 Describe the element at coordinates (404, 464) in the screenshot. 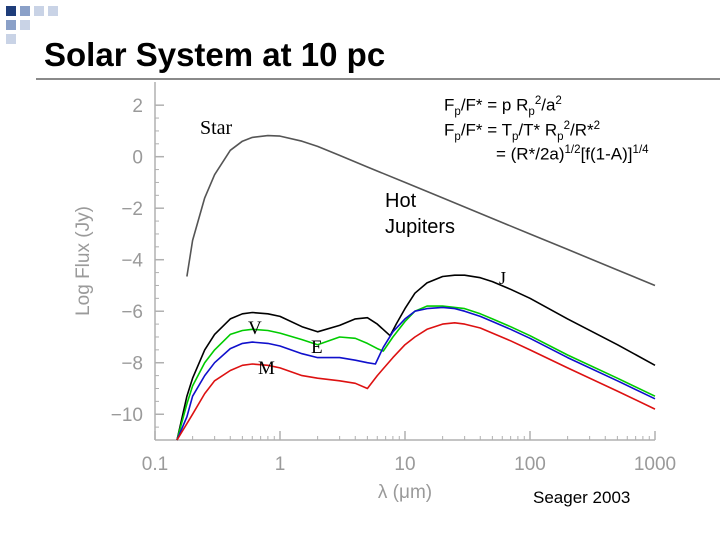

I see `x-tick-label: 10` at that location.